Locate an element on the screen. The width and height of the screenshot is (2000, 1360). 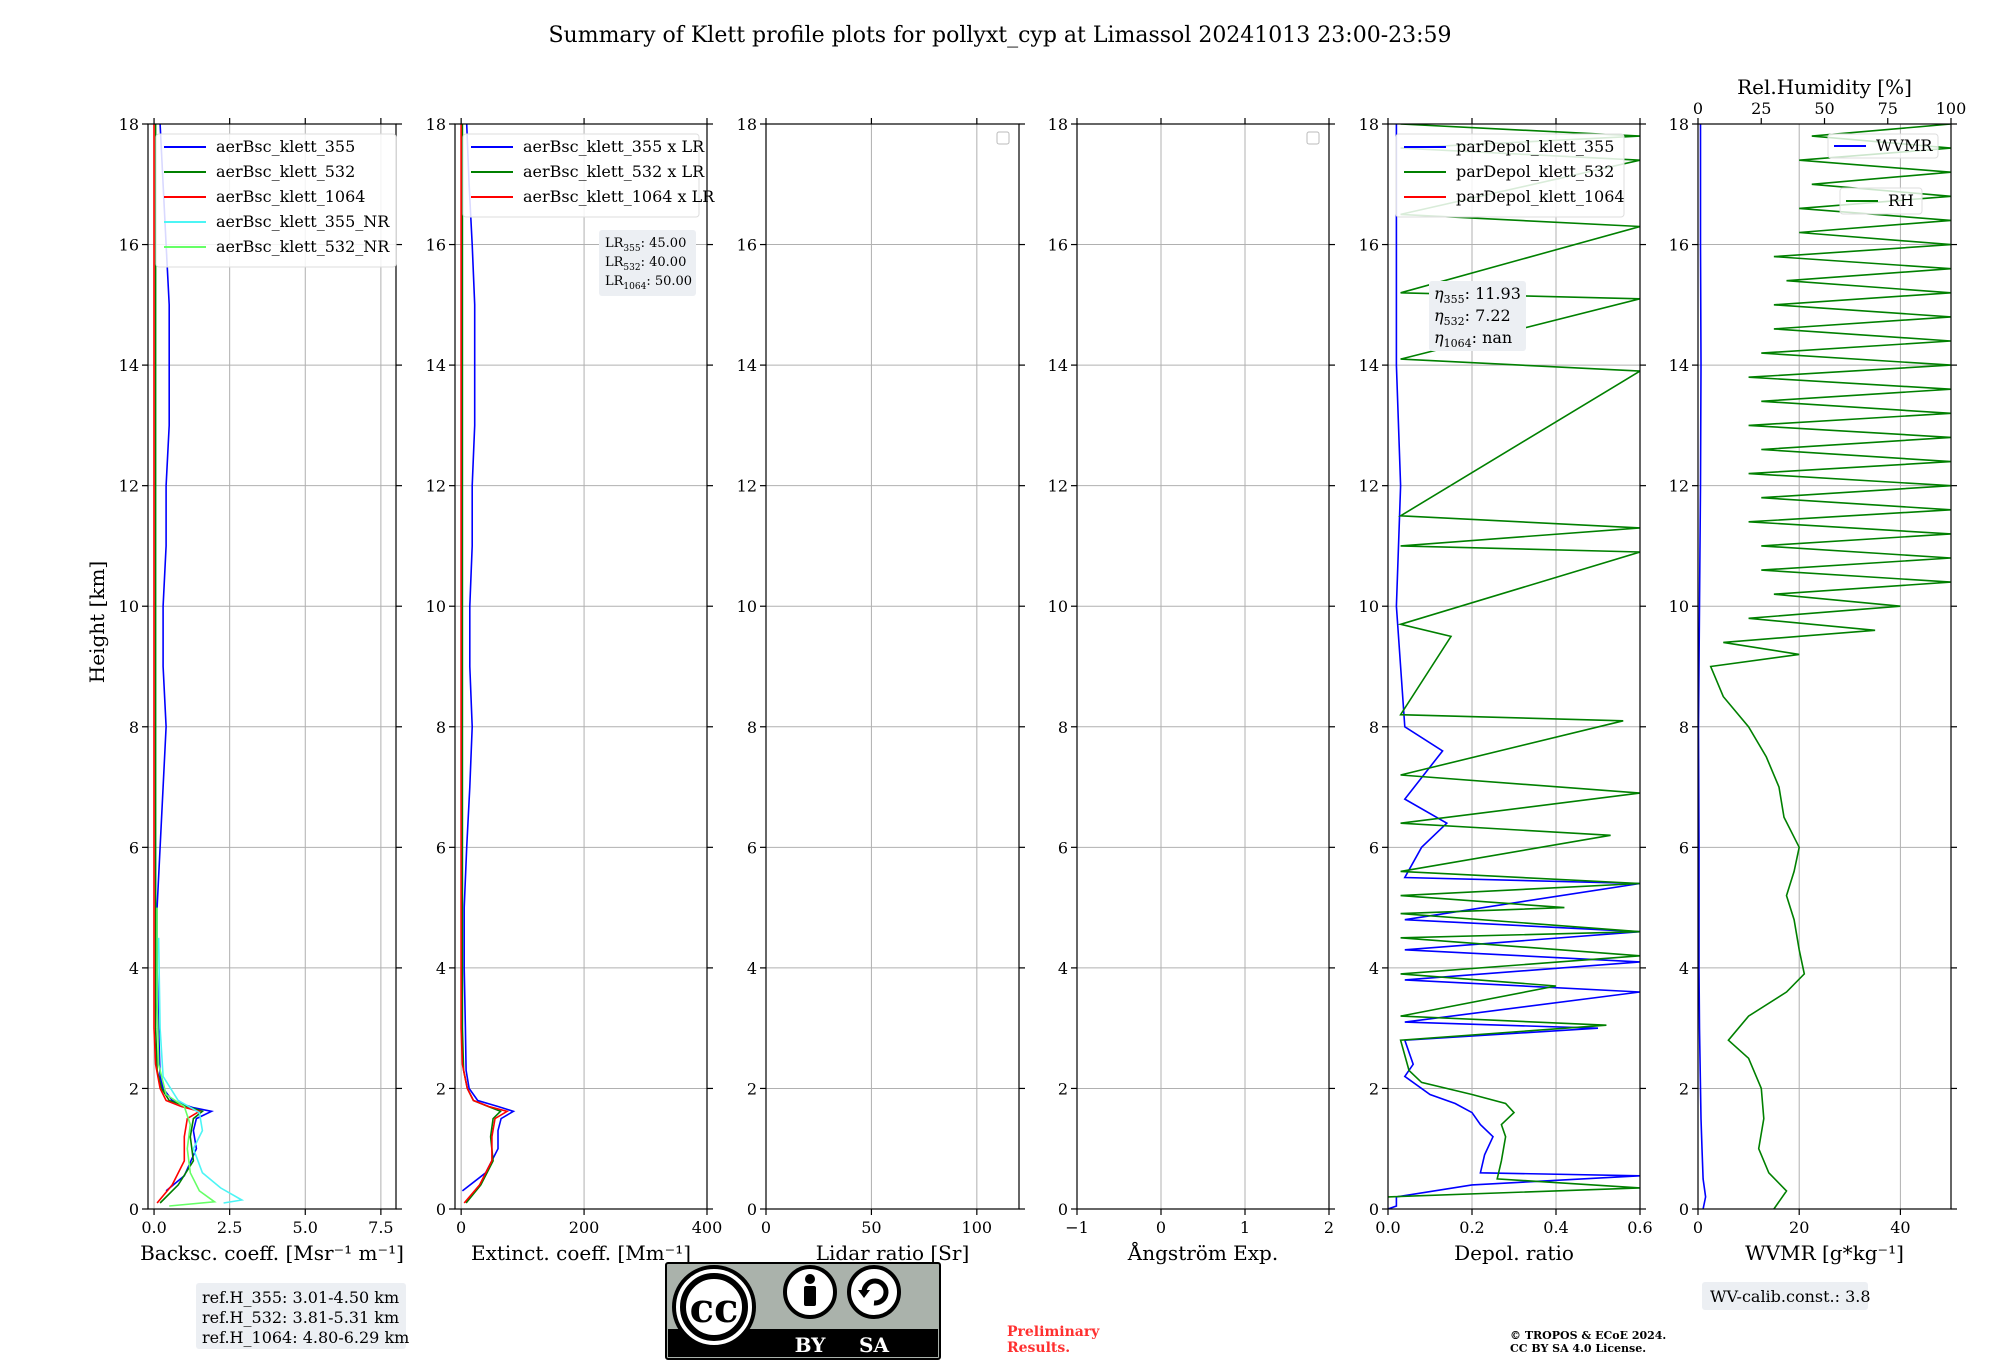
legend-label: parDepol_klett_532 is located at coordinates (1535, 171).